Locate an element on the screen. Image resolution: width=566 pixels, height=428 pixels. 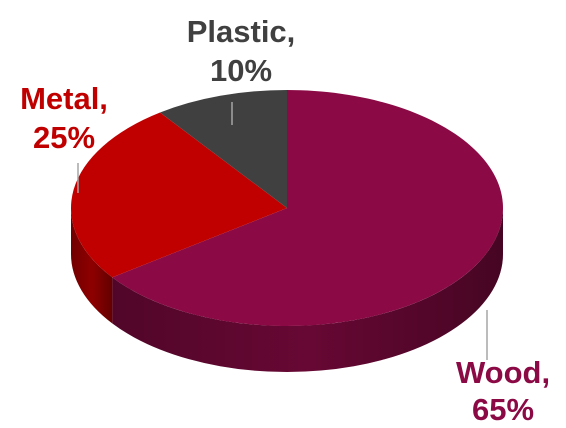
slice-label-plastic-name: Plastic, is located at coordinates (241, 31).